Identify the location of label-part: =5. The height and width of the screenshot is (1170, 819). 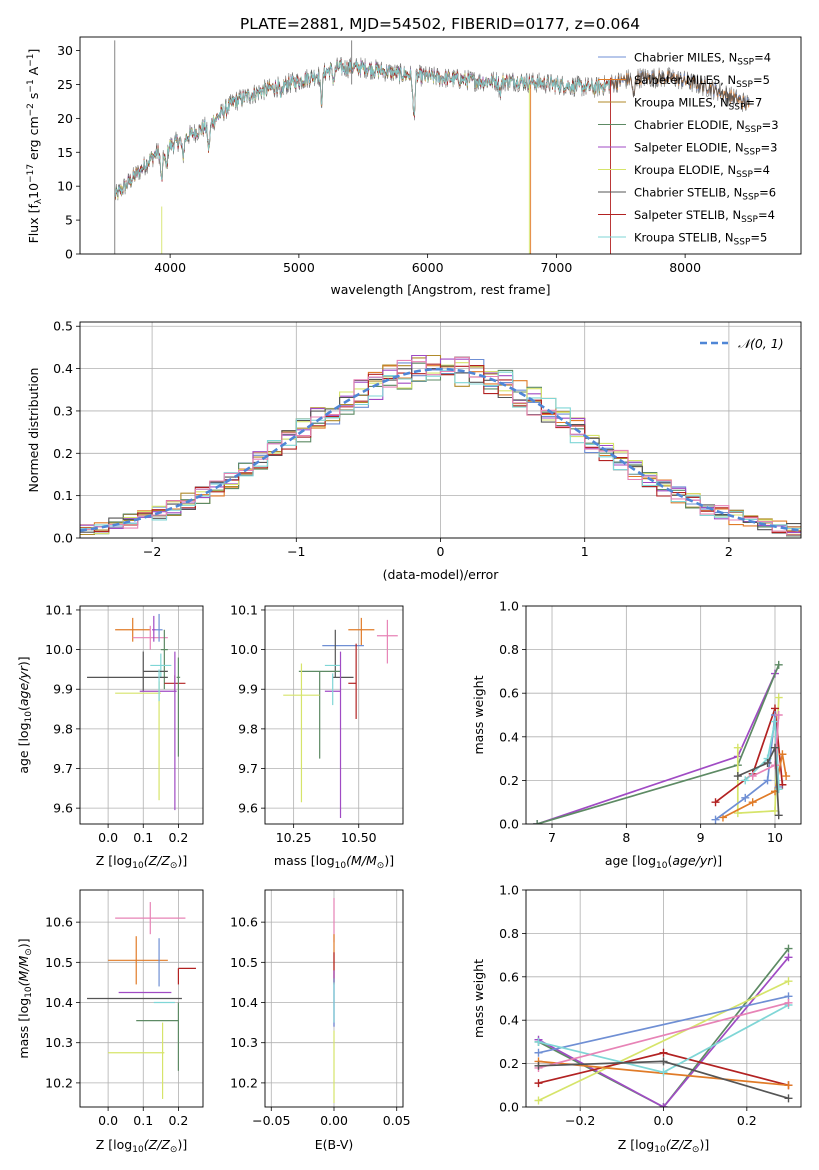
(758, 238).